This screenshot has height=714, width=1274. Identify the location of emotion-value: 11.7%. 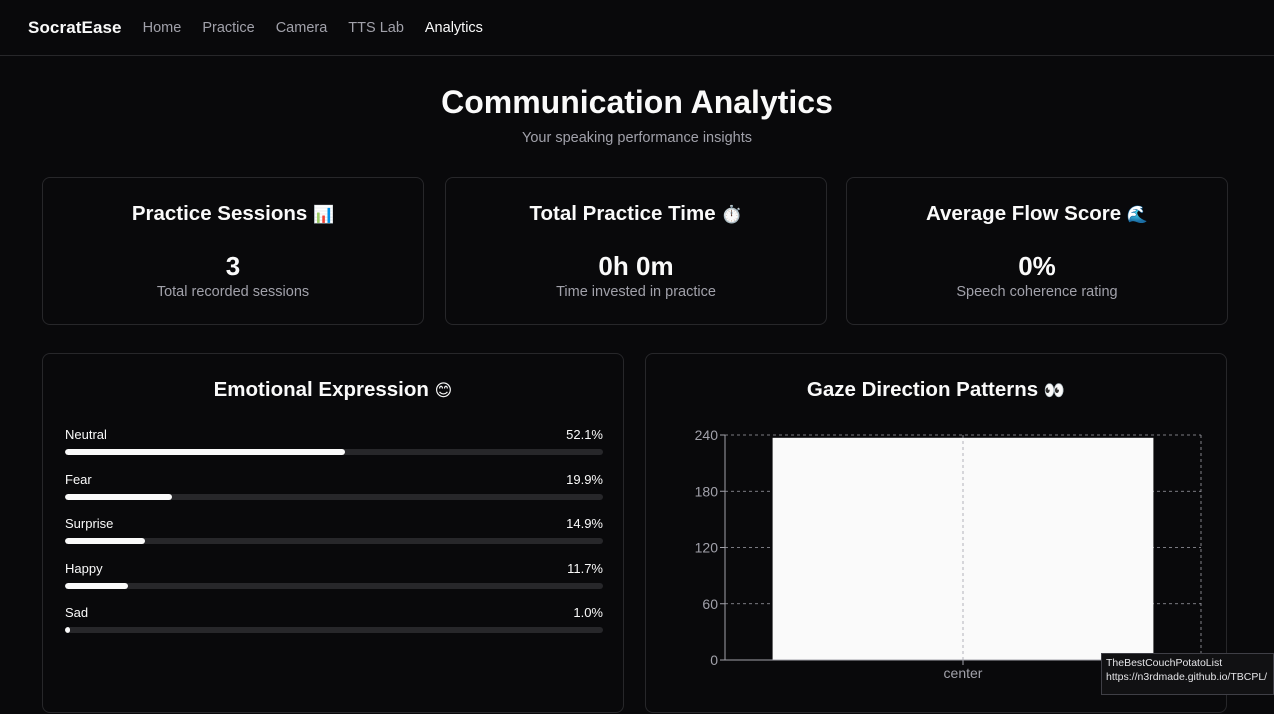
(585, 568).